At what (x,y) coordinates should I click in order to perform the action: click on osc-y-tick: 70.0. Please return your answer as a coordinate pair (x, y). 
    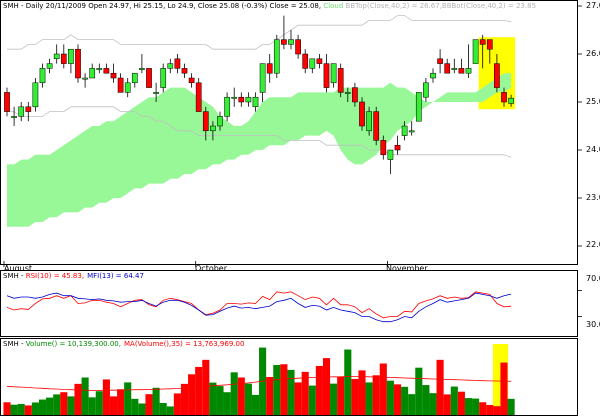
    Looking at the image, I should click on (593, 278).